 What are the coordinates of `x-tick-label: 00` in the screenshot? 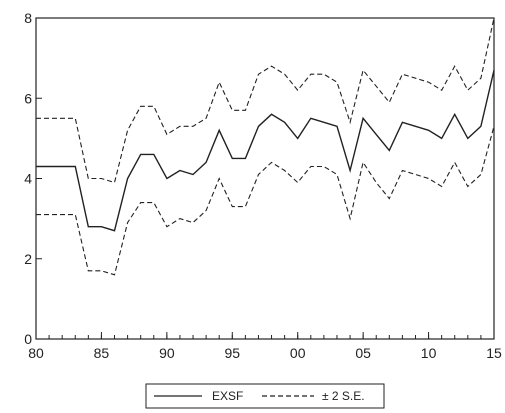 It's located at (298, 353).